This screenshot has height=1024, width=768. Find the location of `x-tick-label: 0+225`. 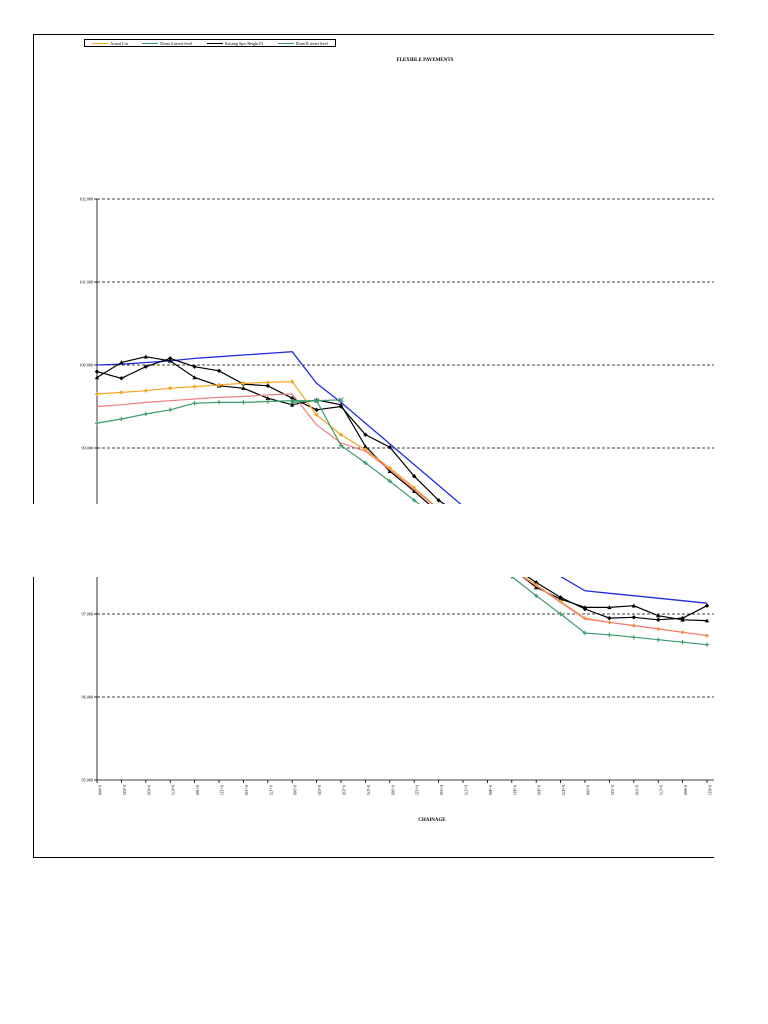

x-tick-label: 0+225 is located at coordinates (319, 790).